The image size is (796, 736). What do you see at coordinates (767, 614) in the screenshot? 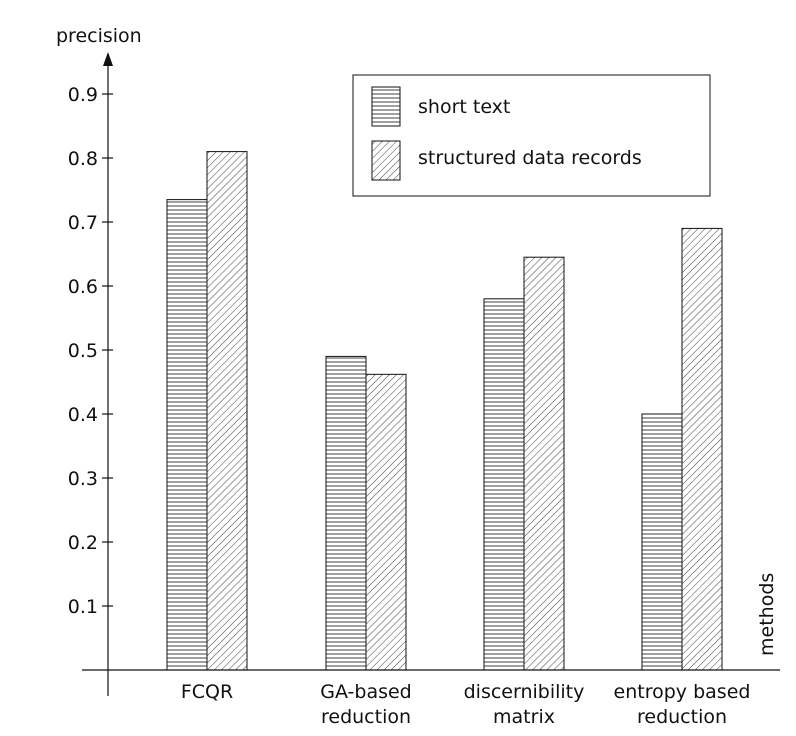
I see `x-axis-title: methods` at bounding box center [767, 614].